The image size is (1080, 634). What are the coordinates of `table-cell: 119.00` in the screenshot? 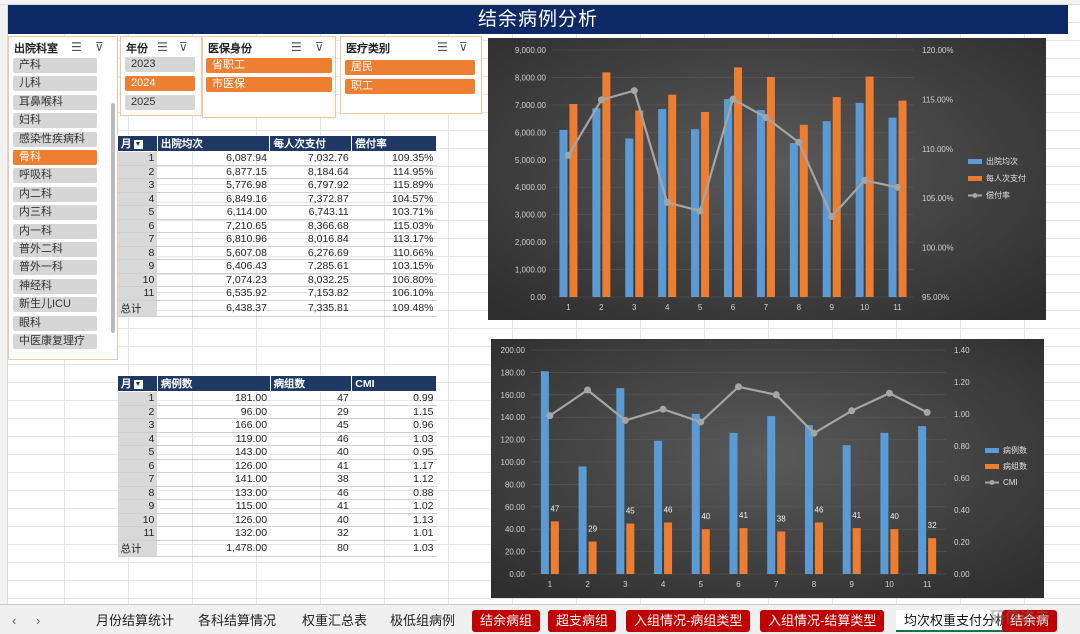 It's located at (214, 439).